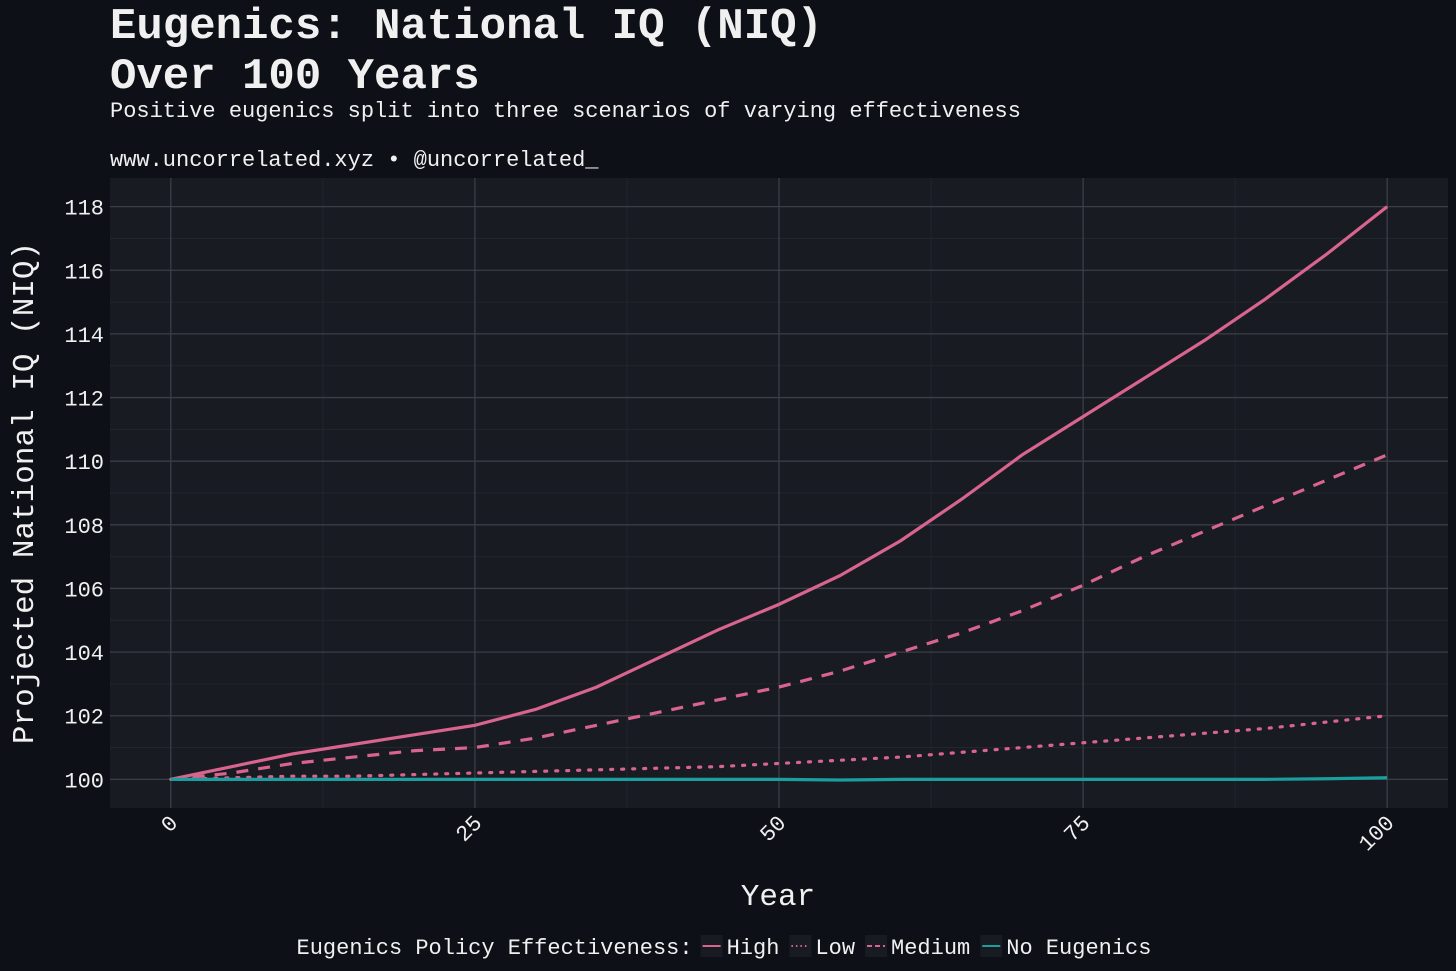 The image size is (1456, 971). Describe the element at coordinates (930, 948) in the screenshot. I see `legend-label: Medium` at that location.